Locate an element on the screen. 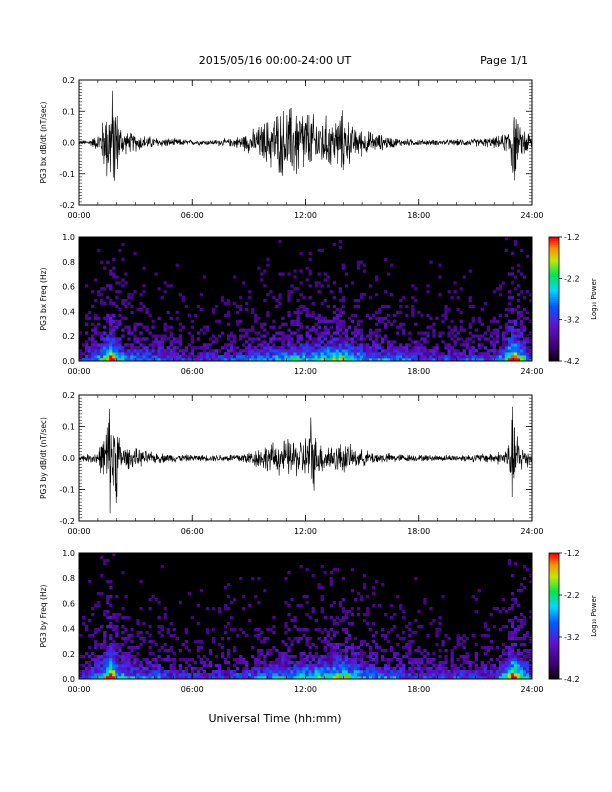  y-axis-label: PG3 by Freq (Hz) is located at coordinates (43, 615).